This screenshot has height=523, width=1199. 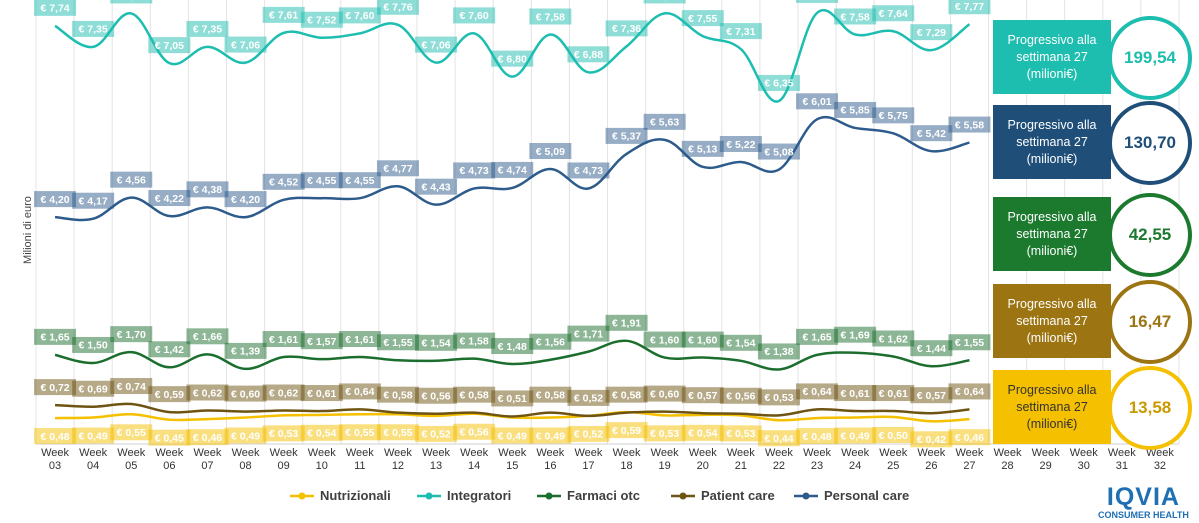 What do you see at coordinates (588, 171) in the screenshot?
I see `data-label: € 4,73` at bounding box center [588, 171].